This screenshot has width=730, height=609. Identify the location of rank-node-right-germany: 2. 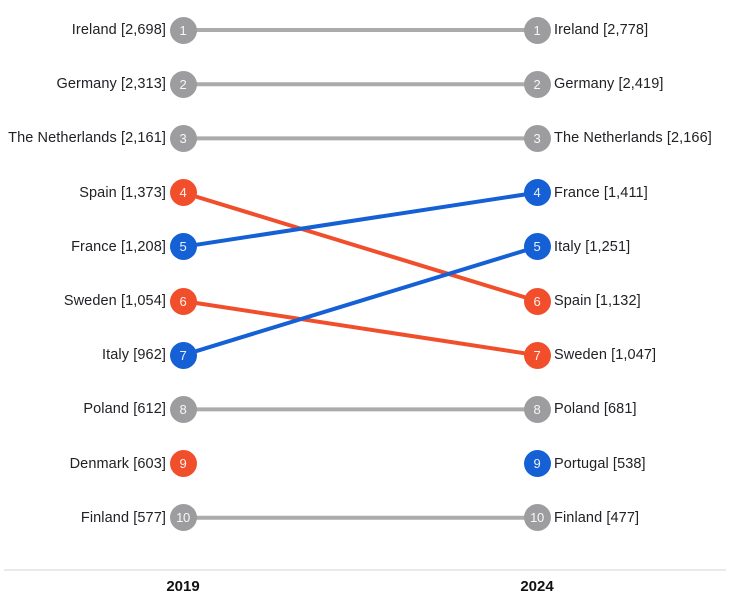
(537, 84).